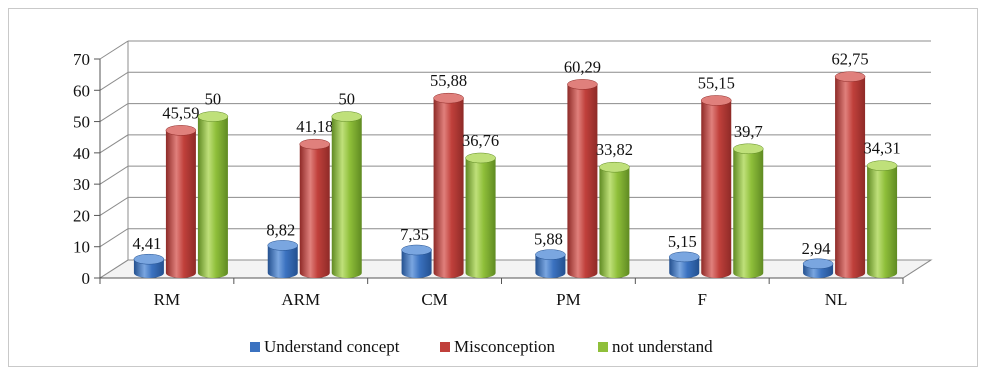 Image resolution: width=986 pixels, height=373 pixels. What do you see at coordinates (448, 80) in the screenshot?
I see `data-label: 55,88` at bounding box center [448, 80].